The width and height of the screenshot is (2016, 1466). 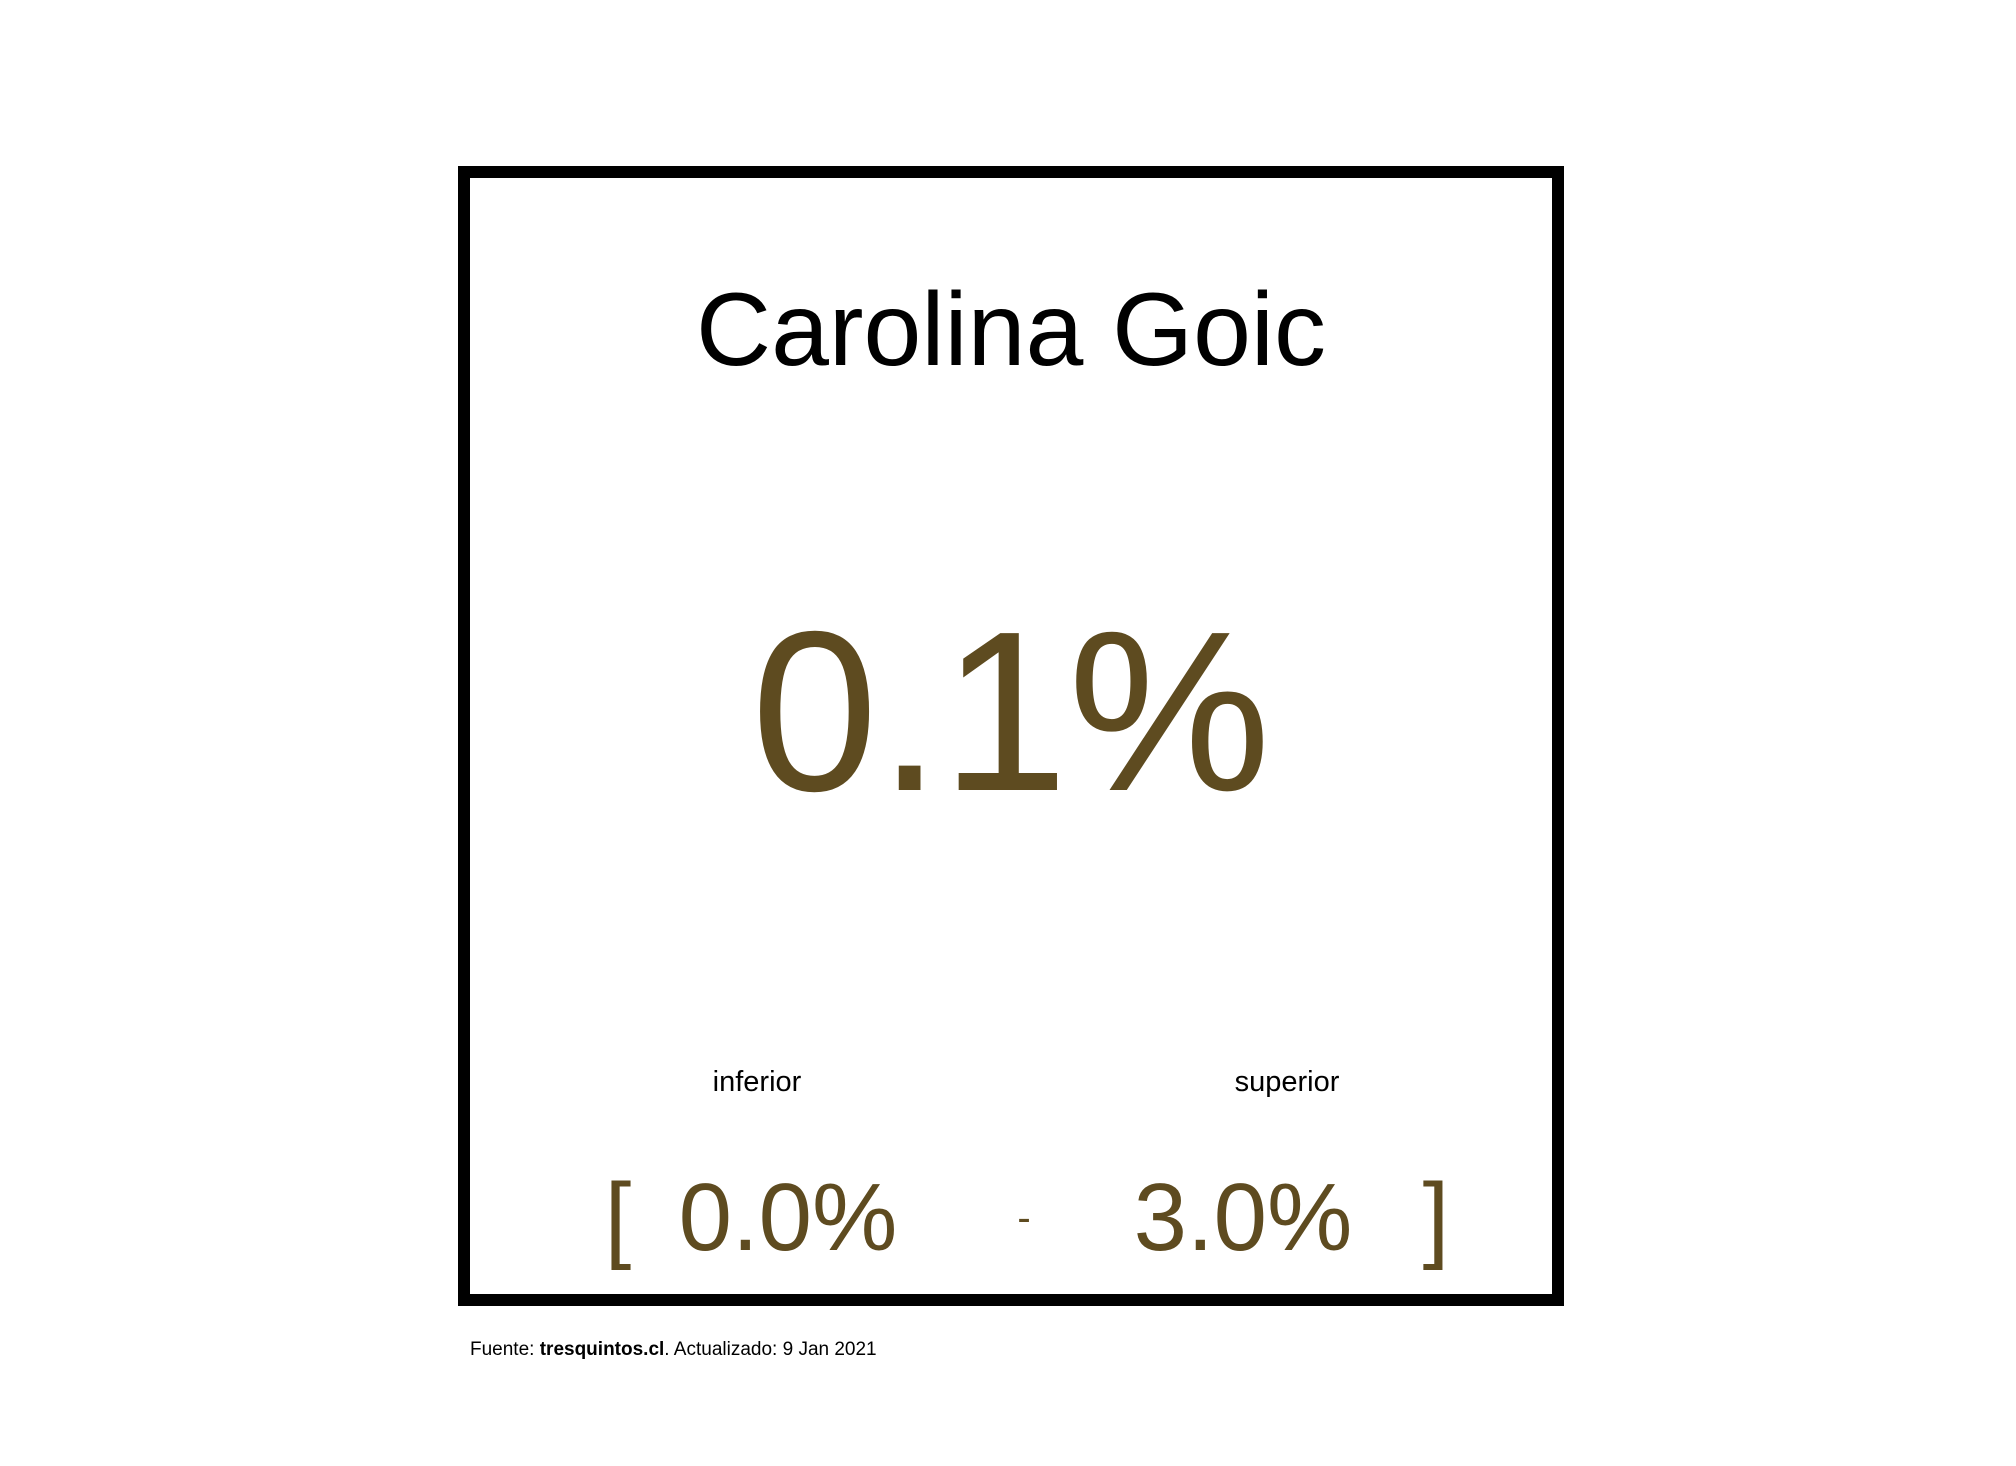 I want to click on source-site: tresquintos.cl, so click(x=602, y=1349).